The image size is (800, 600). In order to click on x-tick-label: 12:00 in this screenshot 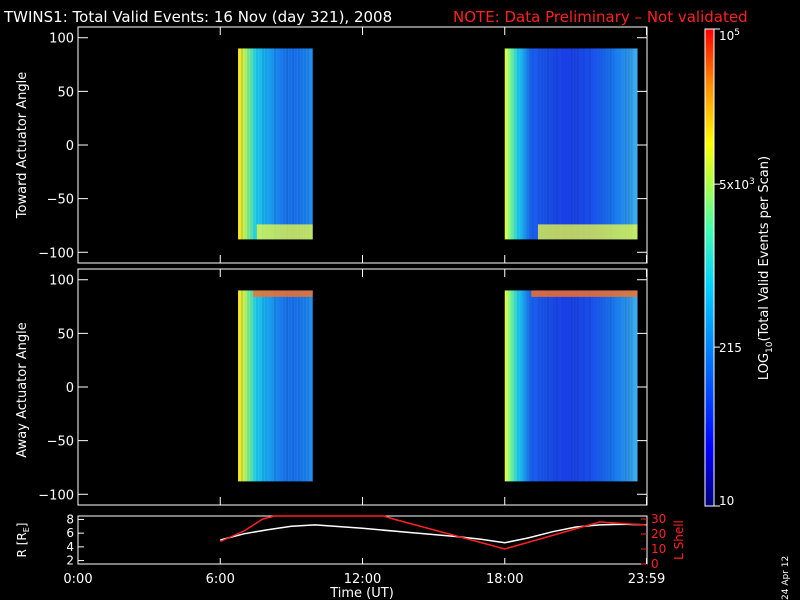, I will do `click(362, 579)`.